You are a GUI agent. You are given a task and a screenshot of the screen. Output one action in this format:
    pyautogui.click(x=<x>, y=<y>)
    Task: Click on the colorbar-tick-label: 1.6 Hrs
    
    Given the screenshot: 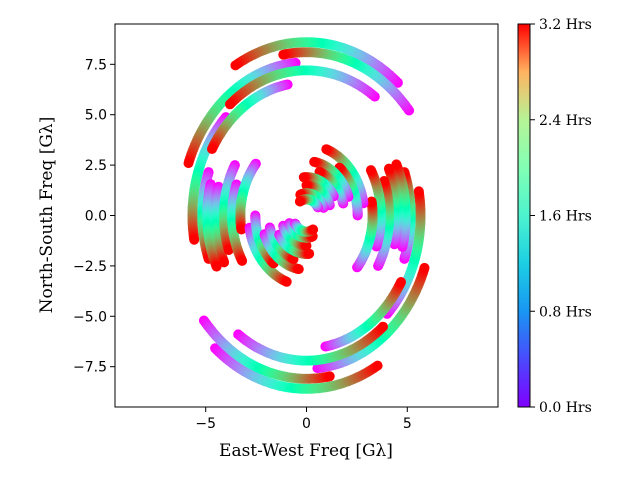 What is the action you would take?
    pyautogui.click(x=565, y=217)
    